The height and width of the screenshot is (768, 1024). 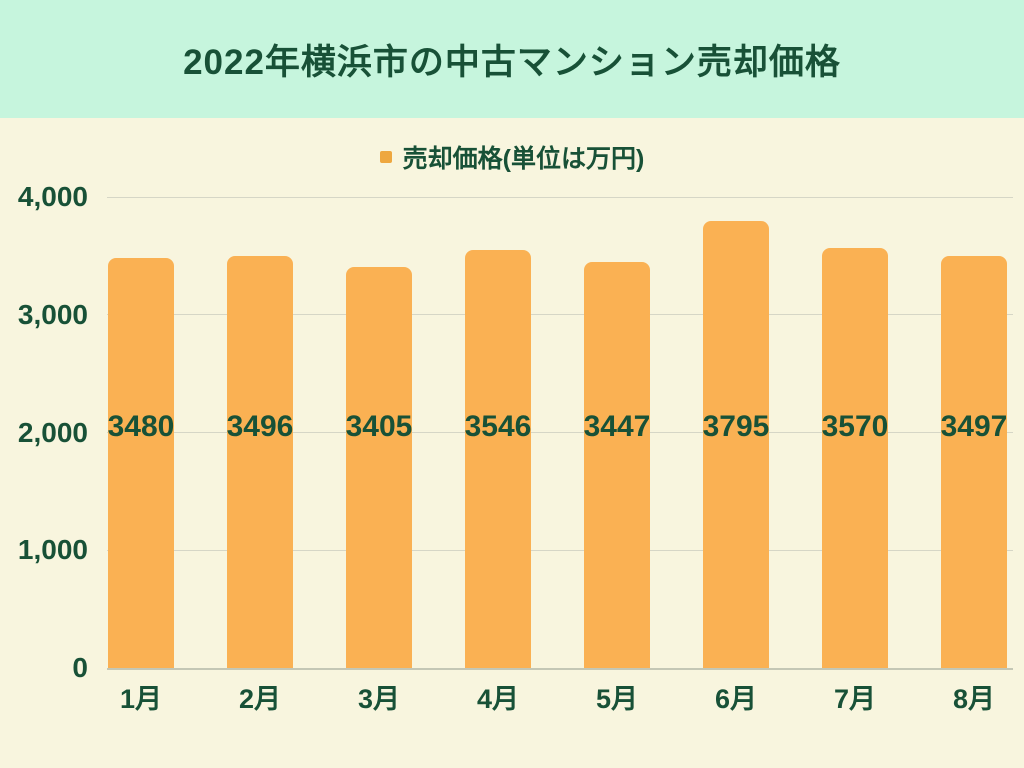 I want to click on x-axis-label: 8月, so click(x=974, y=699).